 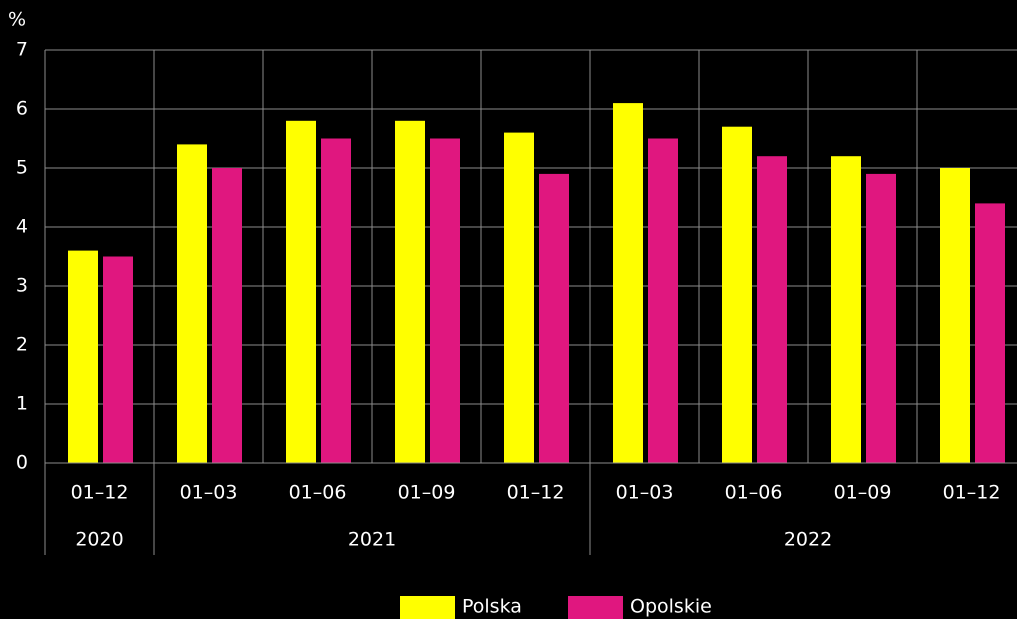 What do you see at coordinates (22, 50) in the screenshot?
I see `y-tick-label: 7` at bounding box center [22, 50].